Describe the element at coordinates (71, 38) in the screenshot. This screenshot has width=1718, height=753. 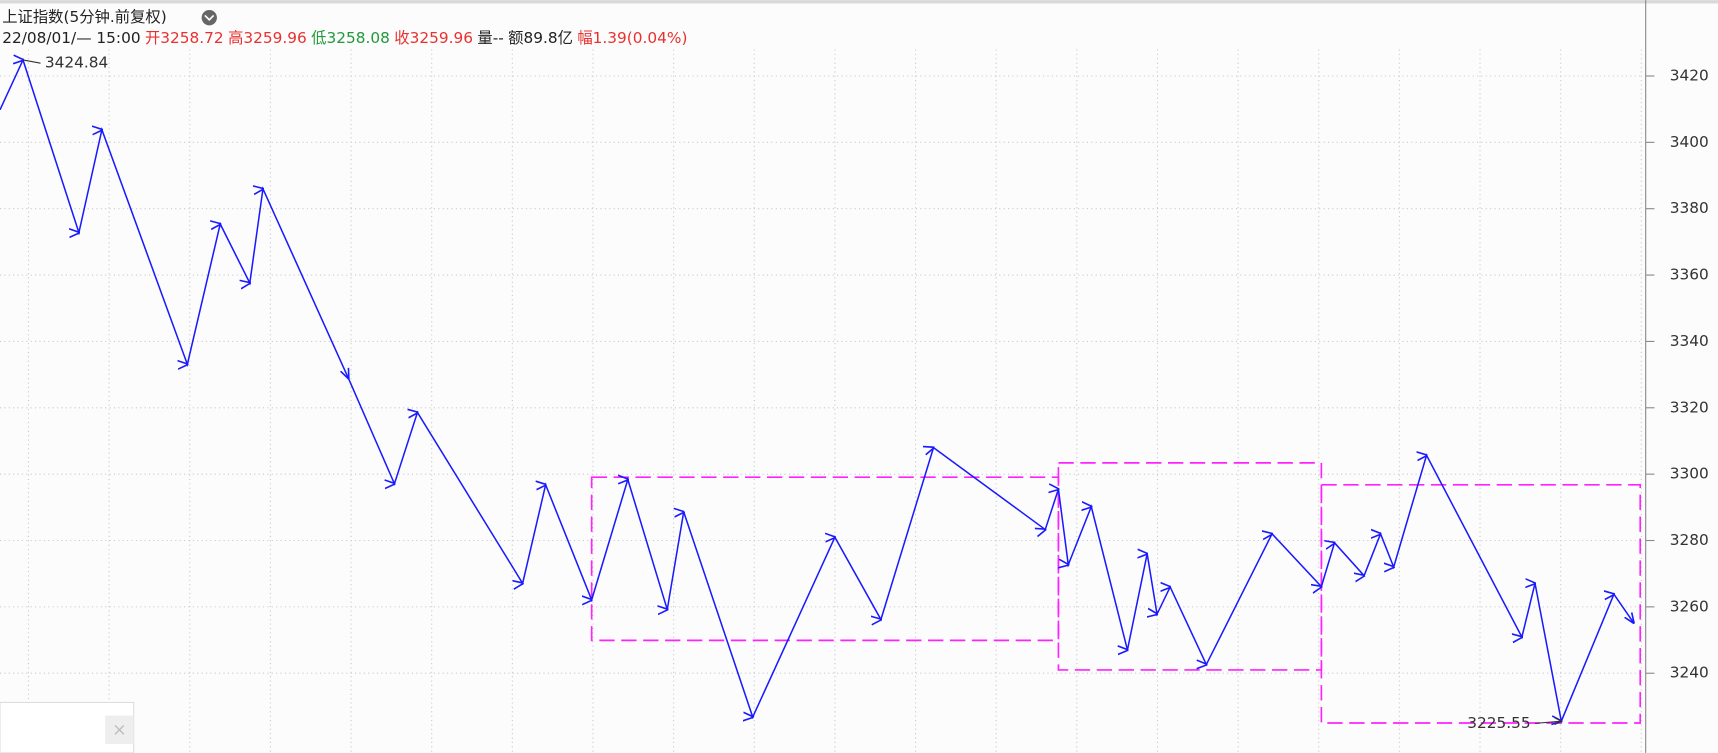
I see `info-item: 22/08/01/— 15:00` at that location.